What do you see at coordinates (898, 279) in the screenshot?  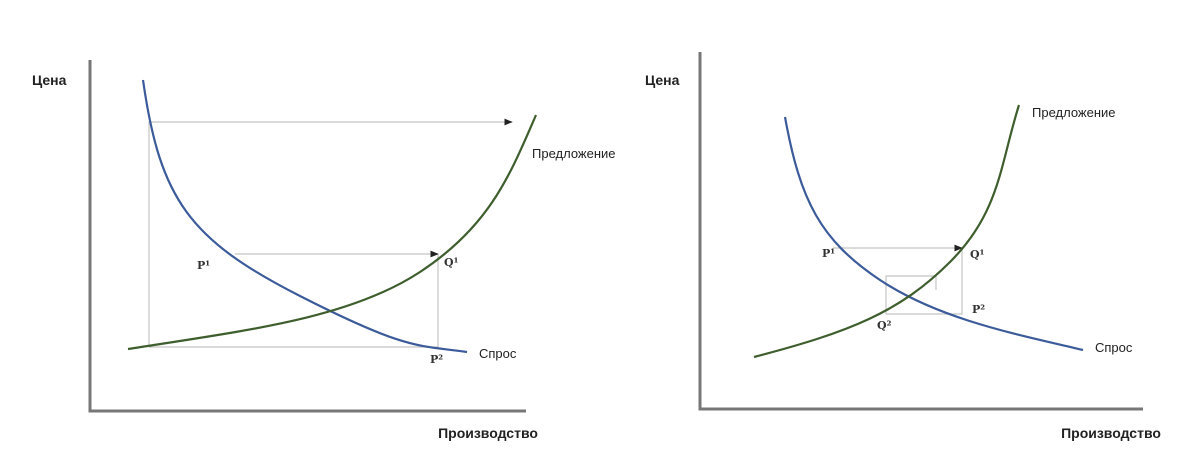 I see `guides` at bounding box center [898, 279].